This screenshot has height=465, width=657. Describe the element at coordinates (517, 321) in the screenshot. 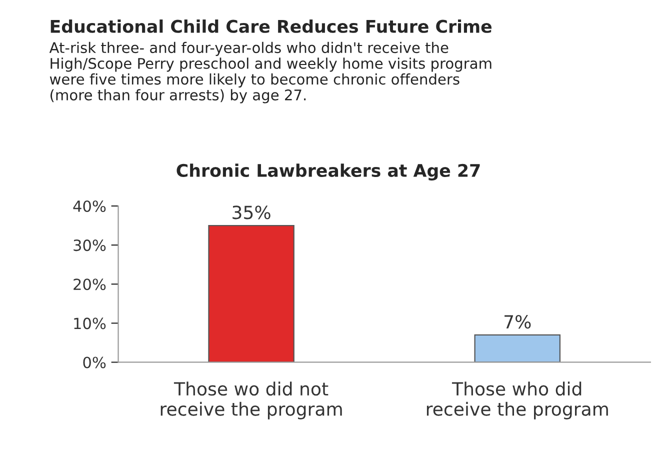

I see `data-label: 7%` at that location.